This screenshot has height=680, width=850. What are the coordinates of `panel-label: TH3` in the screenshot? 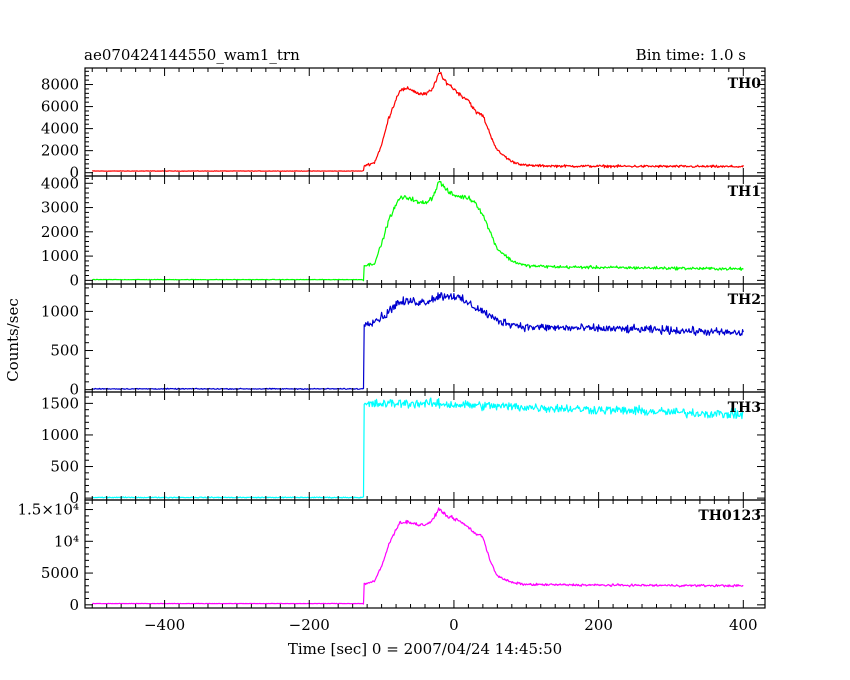 It's located at (744, 408).